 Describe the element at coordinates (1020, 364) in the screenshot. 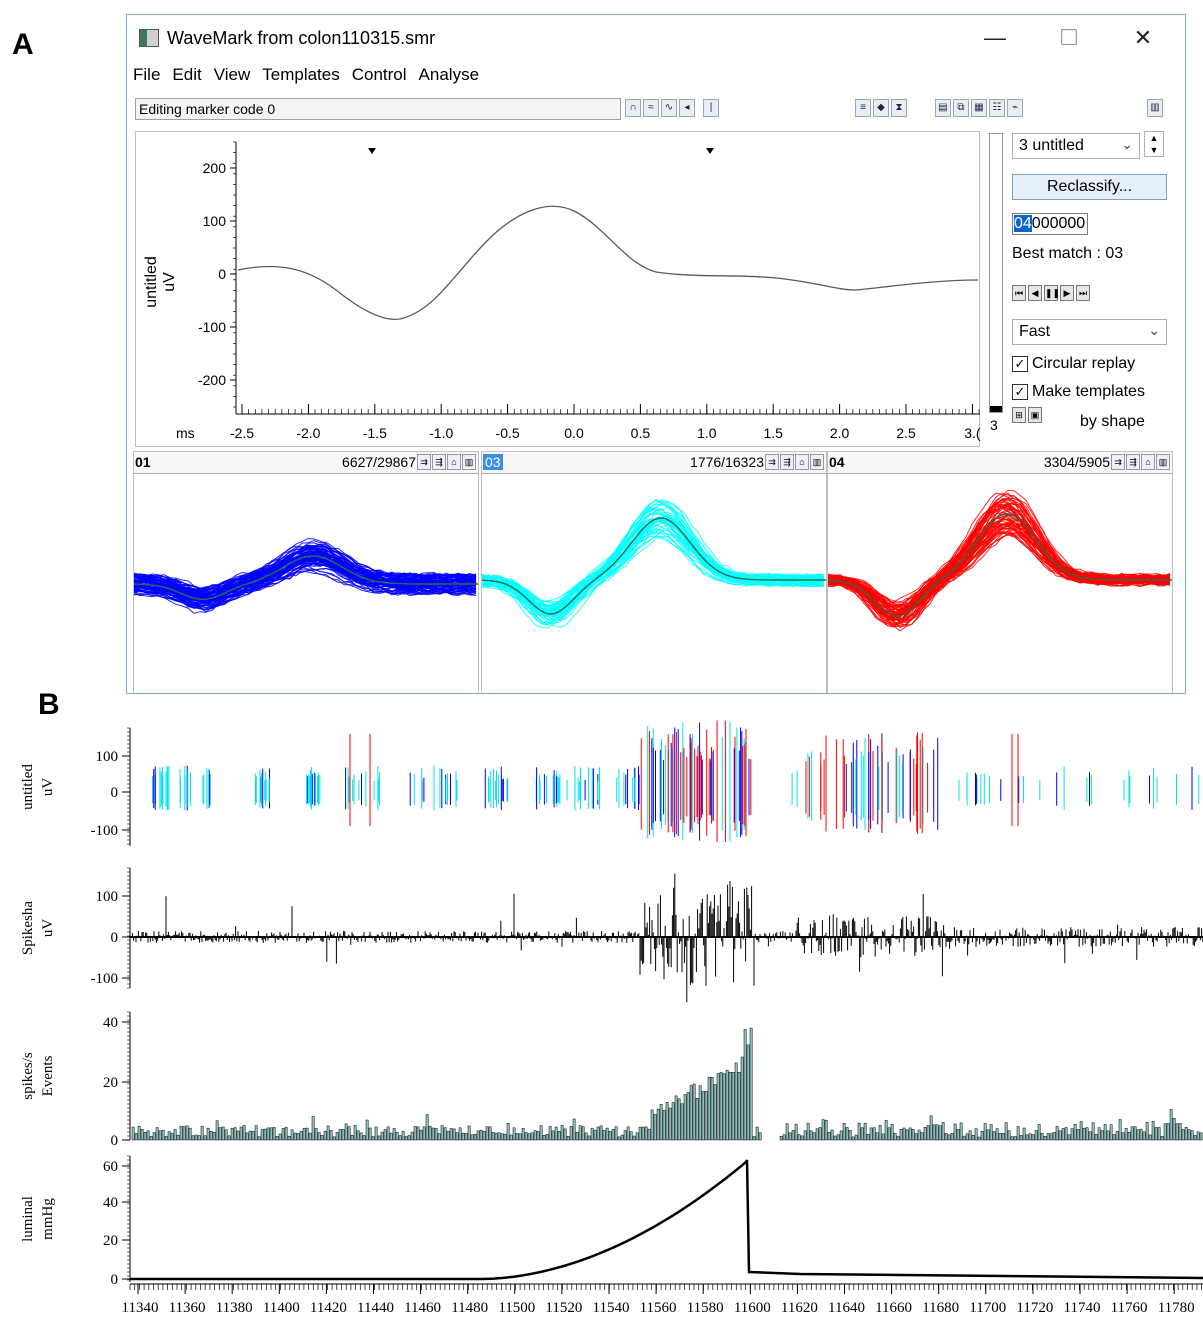

I see `circular-replay-checkbox: ✓` at that location.